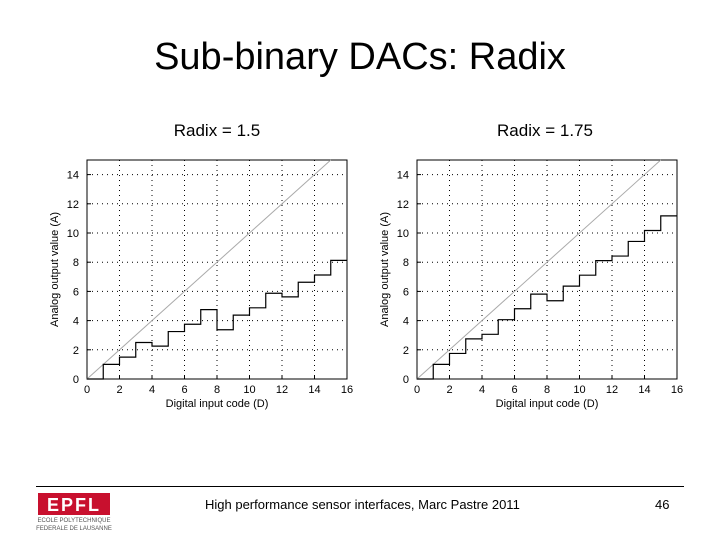  Describe the element at coordinates (217, 130) in the screenshot. I see `chart-title-radix-1-5: Radix = 1.5` at that location.